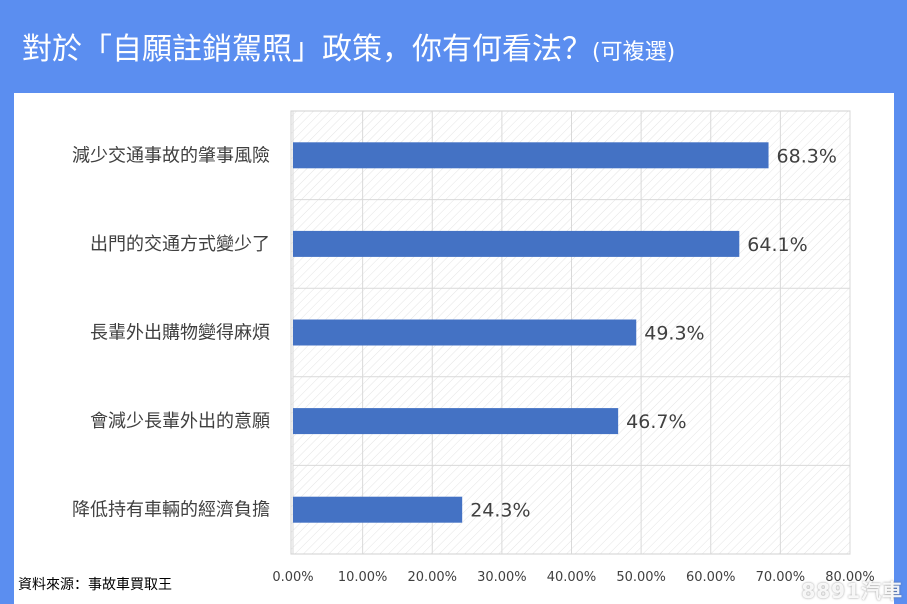  Describe the element at coordinates (852, 591) in the screenshot. I see `watermark-logo: 8891汽車` at that location.